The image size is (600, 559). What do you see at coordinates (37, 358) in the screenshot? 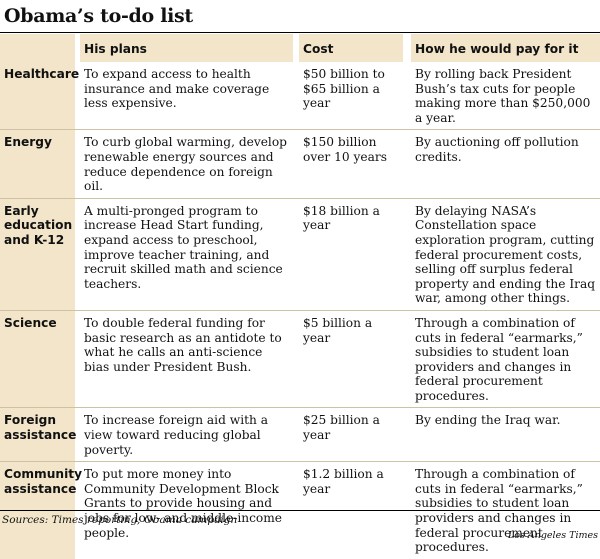
I see `row-category: Science` at bounding box center [37, 358].